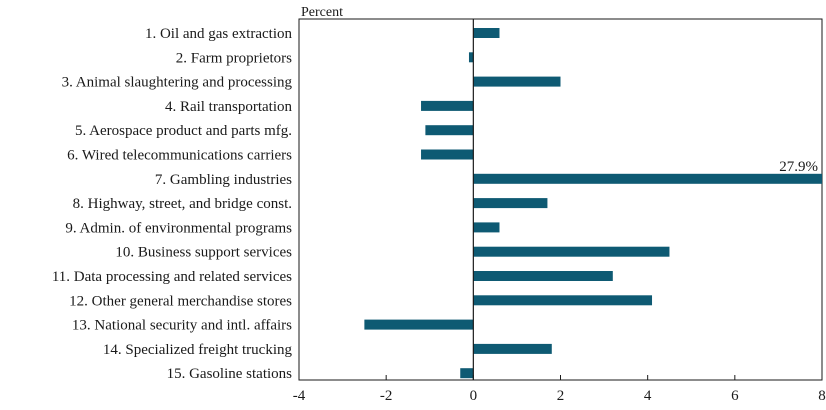  I want to click on x-unit-label: Percent, so click(322, 12).